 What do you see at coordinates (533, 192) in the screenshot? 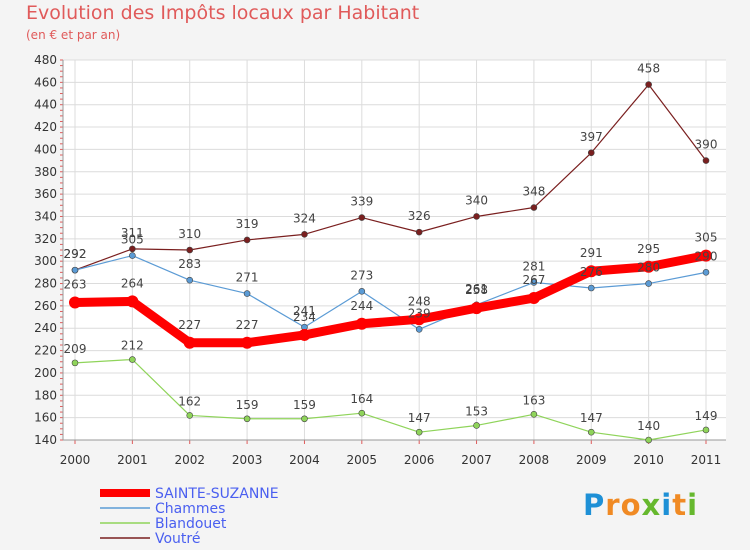
I see `data-label: 348` at bounding box center [533, 192].